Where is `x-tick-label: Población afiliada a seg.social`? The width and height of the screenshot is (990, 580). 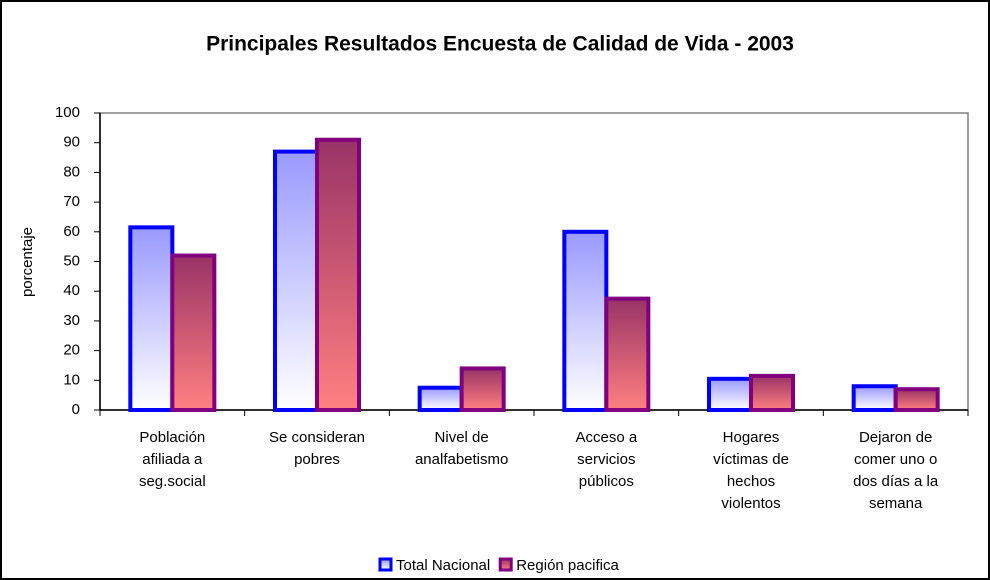 x-tick-label: Población afiliada a seg.social is located at coordinates (172, 459).